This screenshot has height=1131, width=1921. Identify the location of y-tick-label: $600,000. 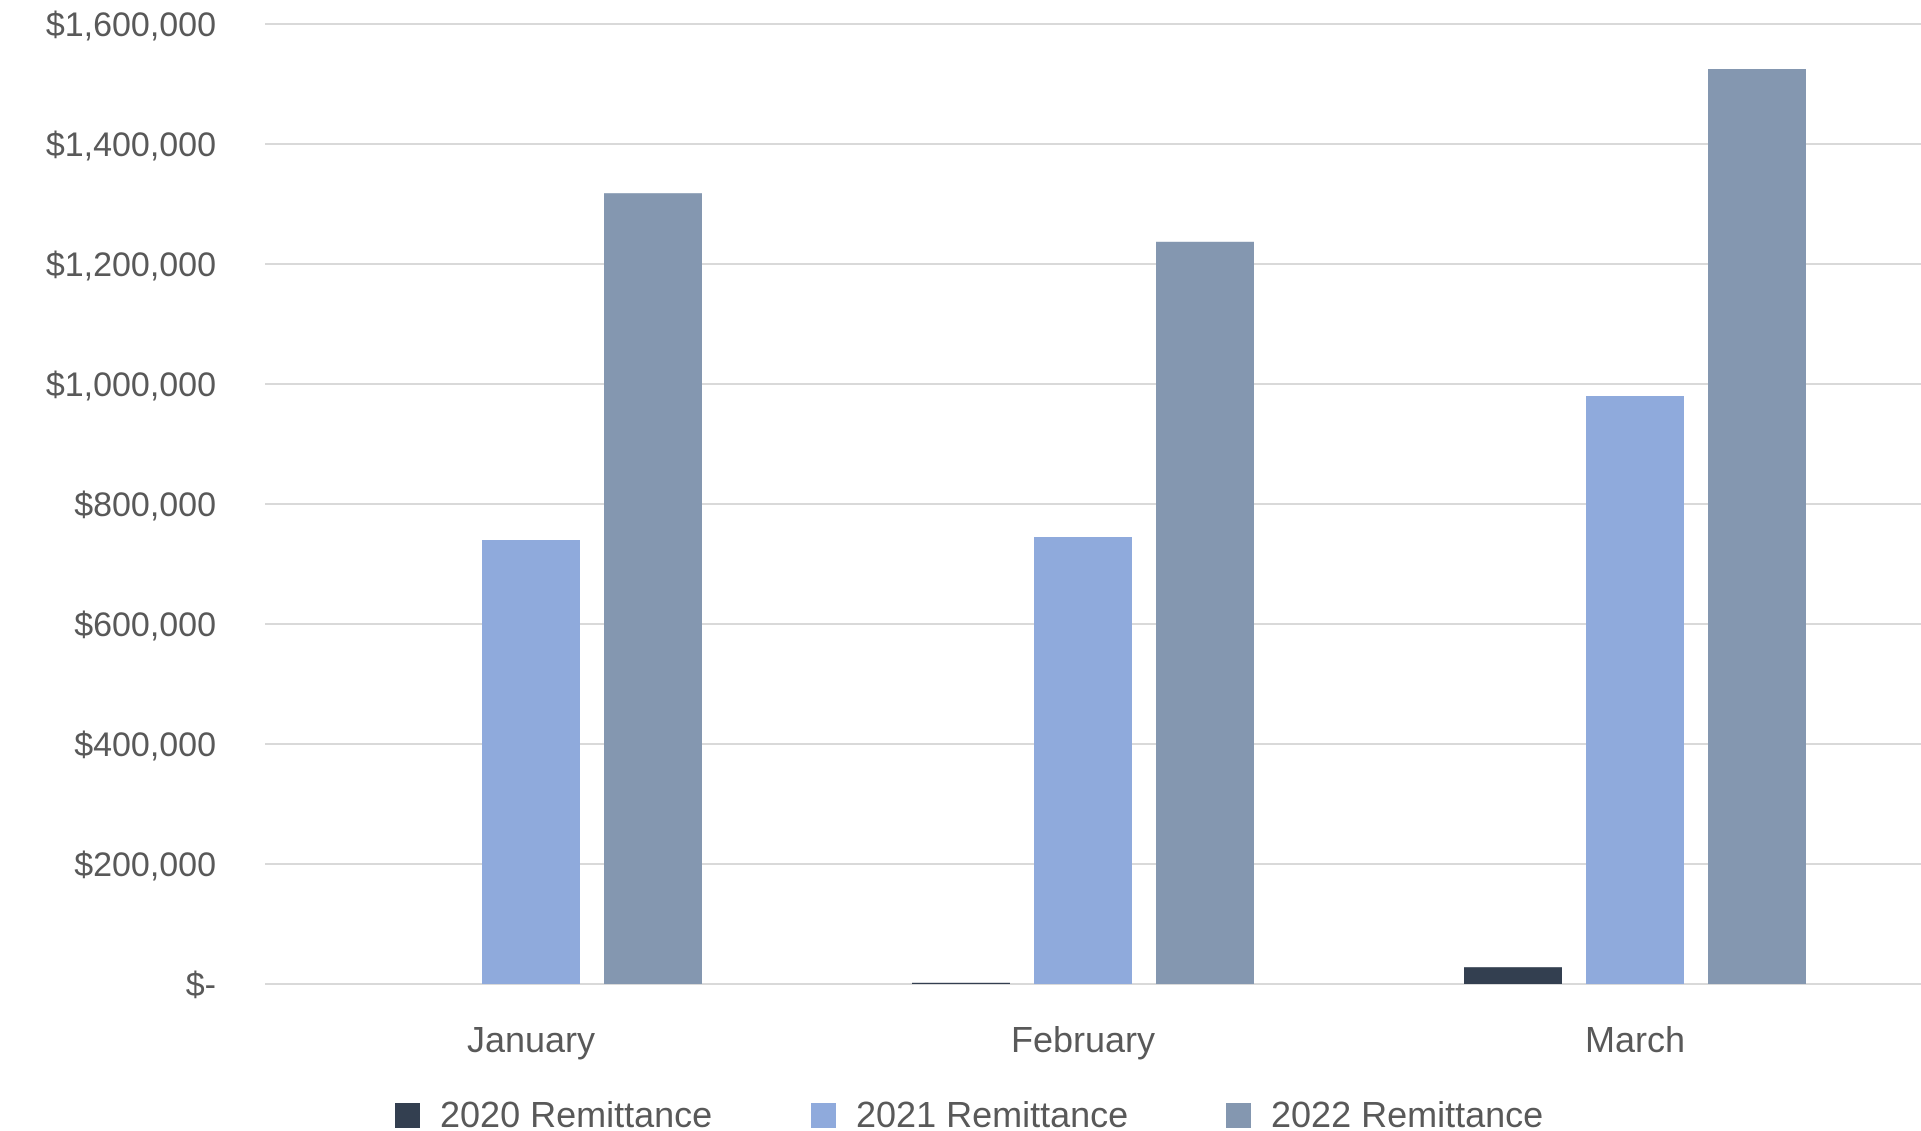
(145, 625).